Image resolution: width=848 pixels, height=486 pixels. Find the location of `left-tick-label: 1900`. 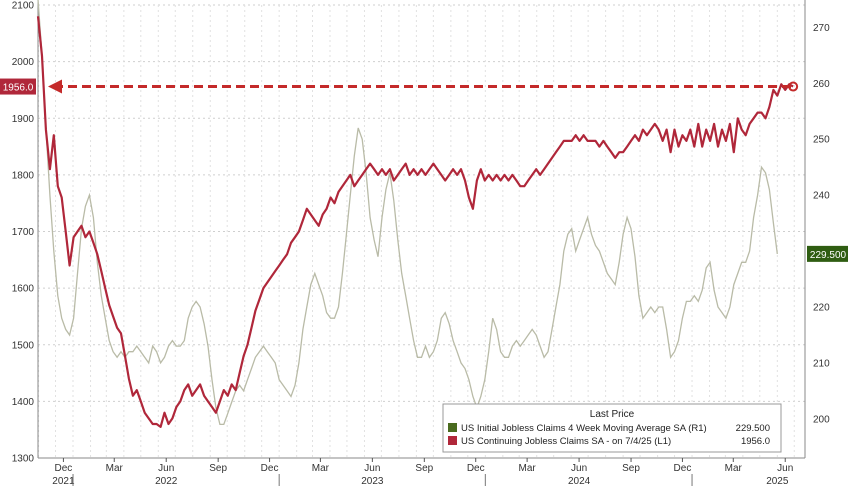

left-tick-label: 1900 is located at coordinates (23, 119).